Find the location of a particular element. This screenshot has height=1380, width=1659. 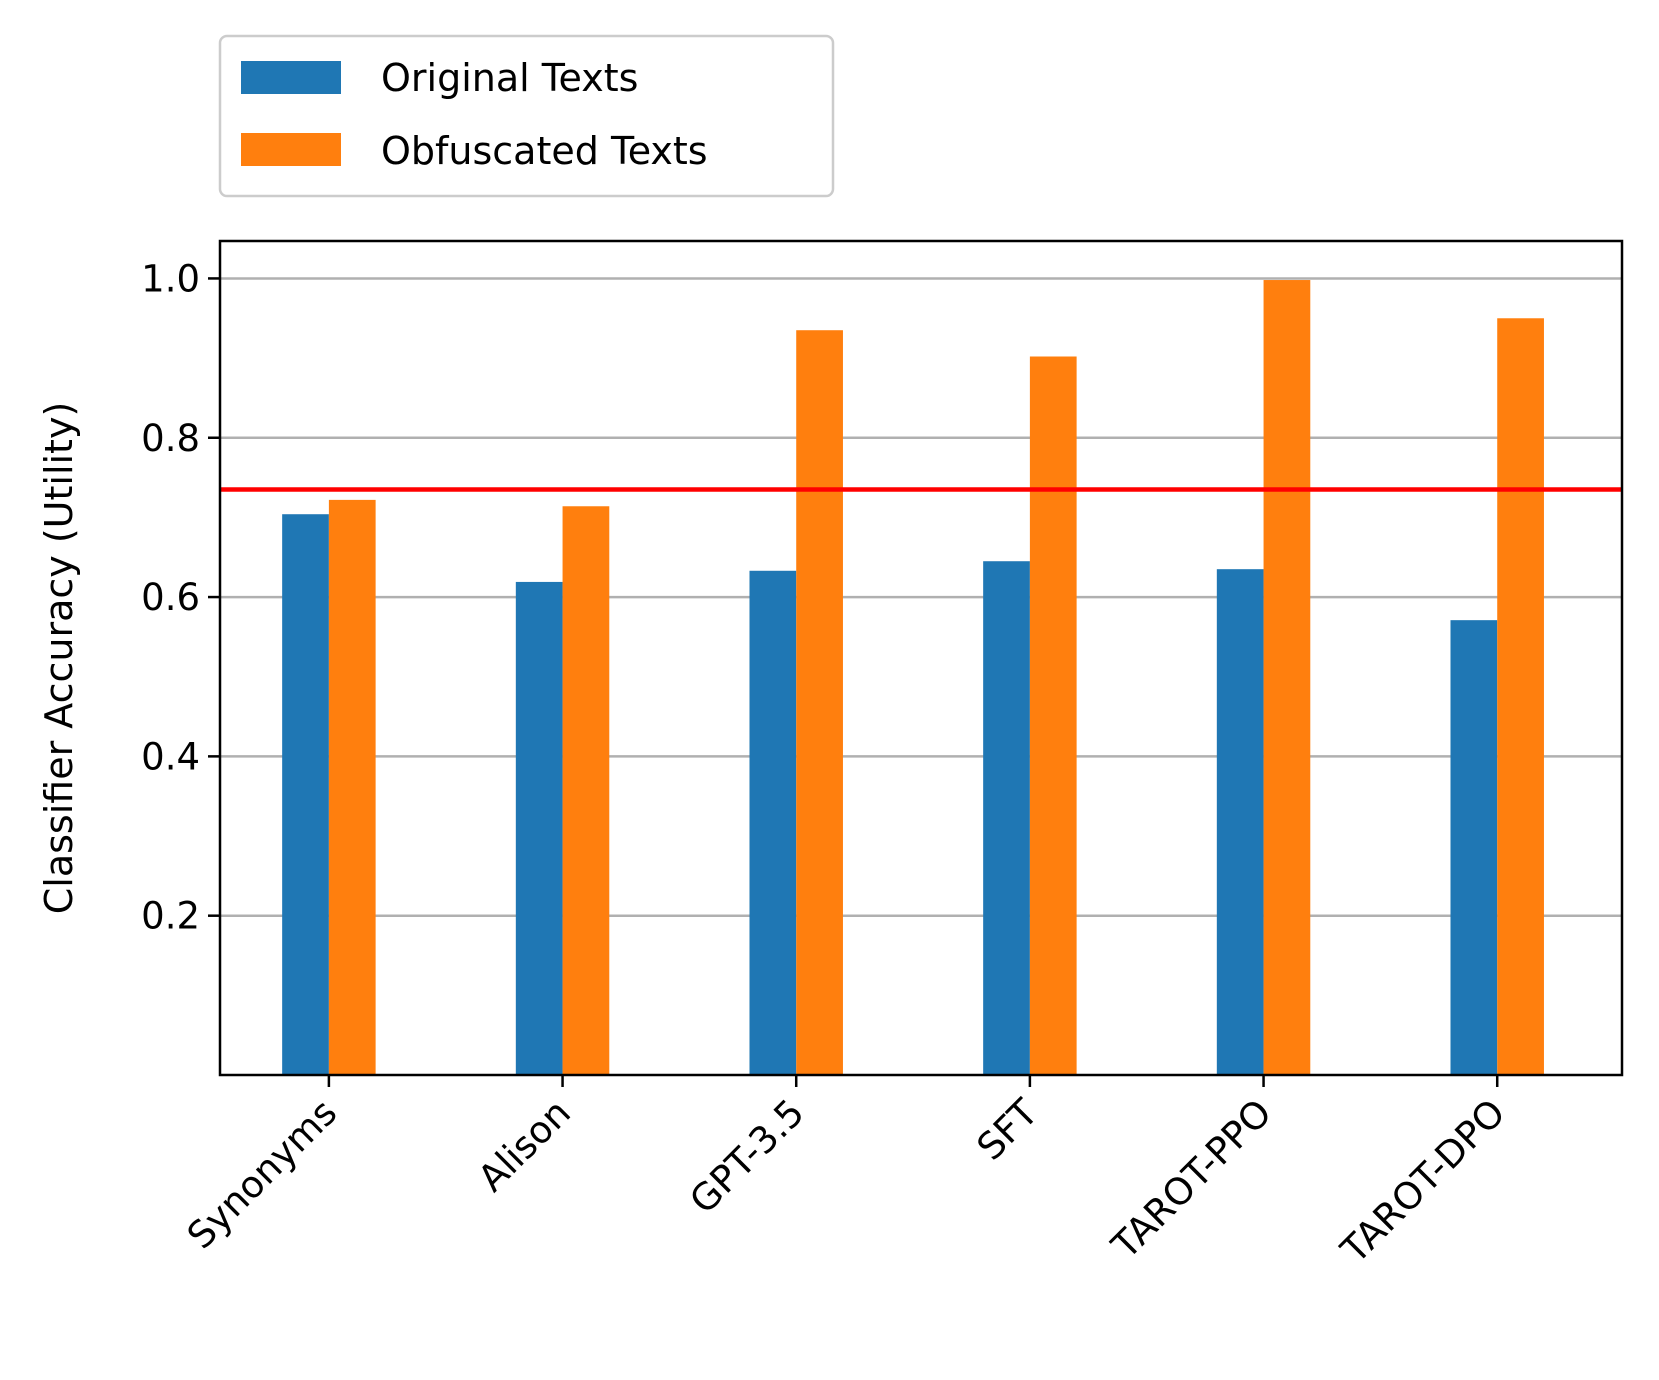

legend-label-obfuscated: Obfuscated Texts is located at coordinates (544, 151).